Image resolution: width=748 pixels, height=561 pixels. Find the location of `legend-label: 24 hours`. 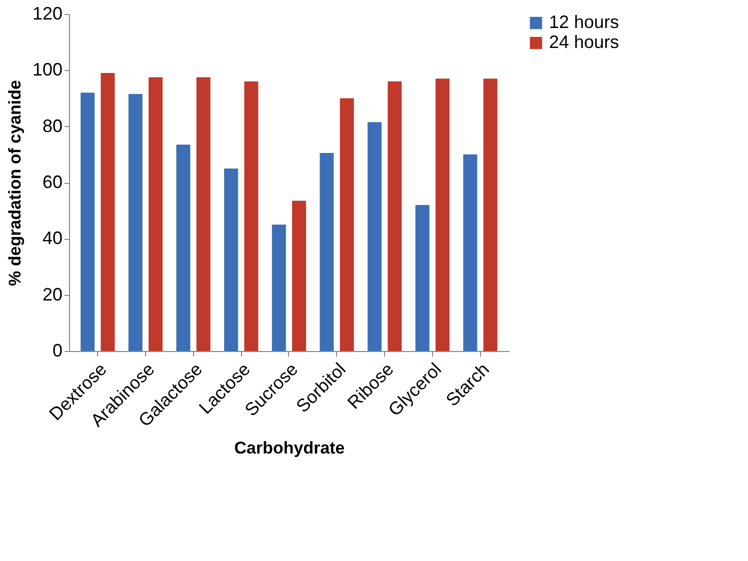

legend-label: 24 hours is located at coordinates (584, 42).